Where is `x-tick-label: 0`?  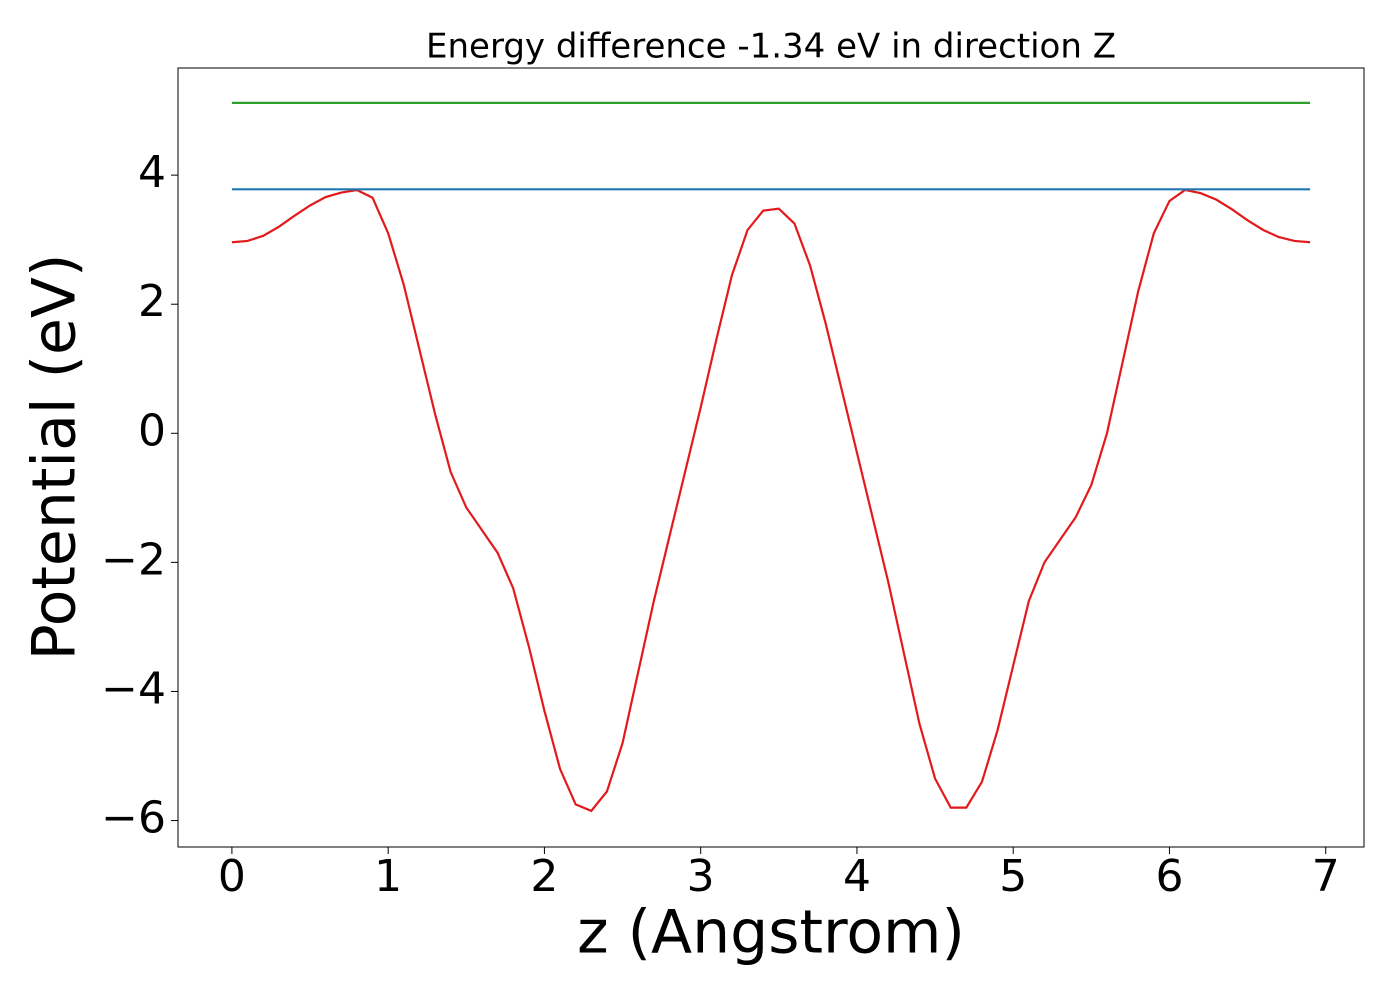 x-tick-label: 0 is located at coordinates (232, 876).